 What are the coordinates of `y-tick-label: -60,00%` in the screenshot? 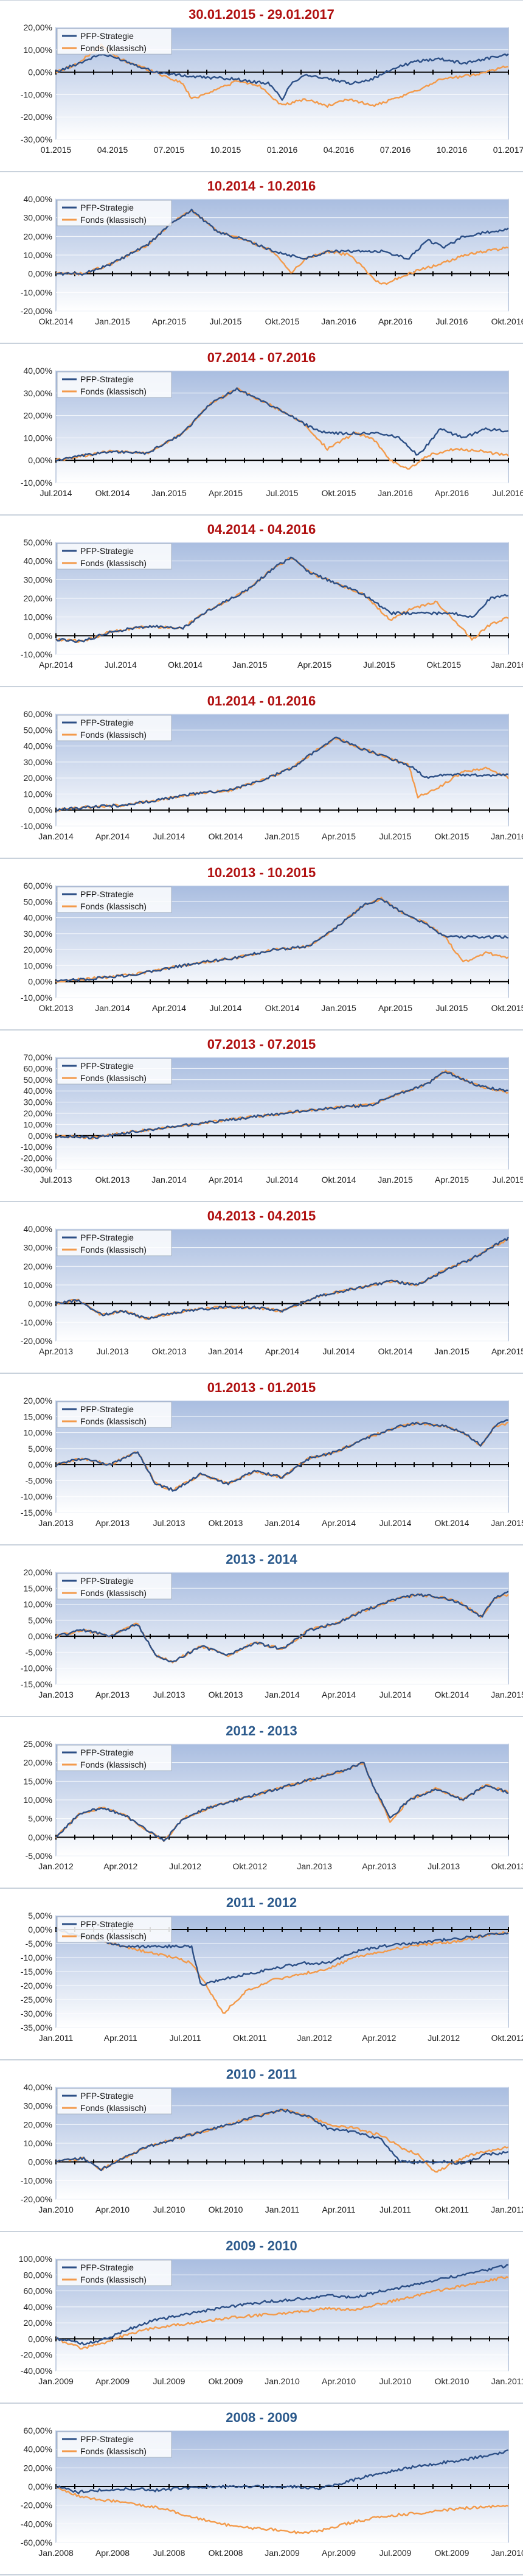 It's located at (37, 2542).